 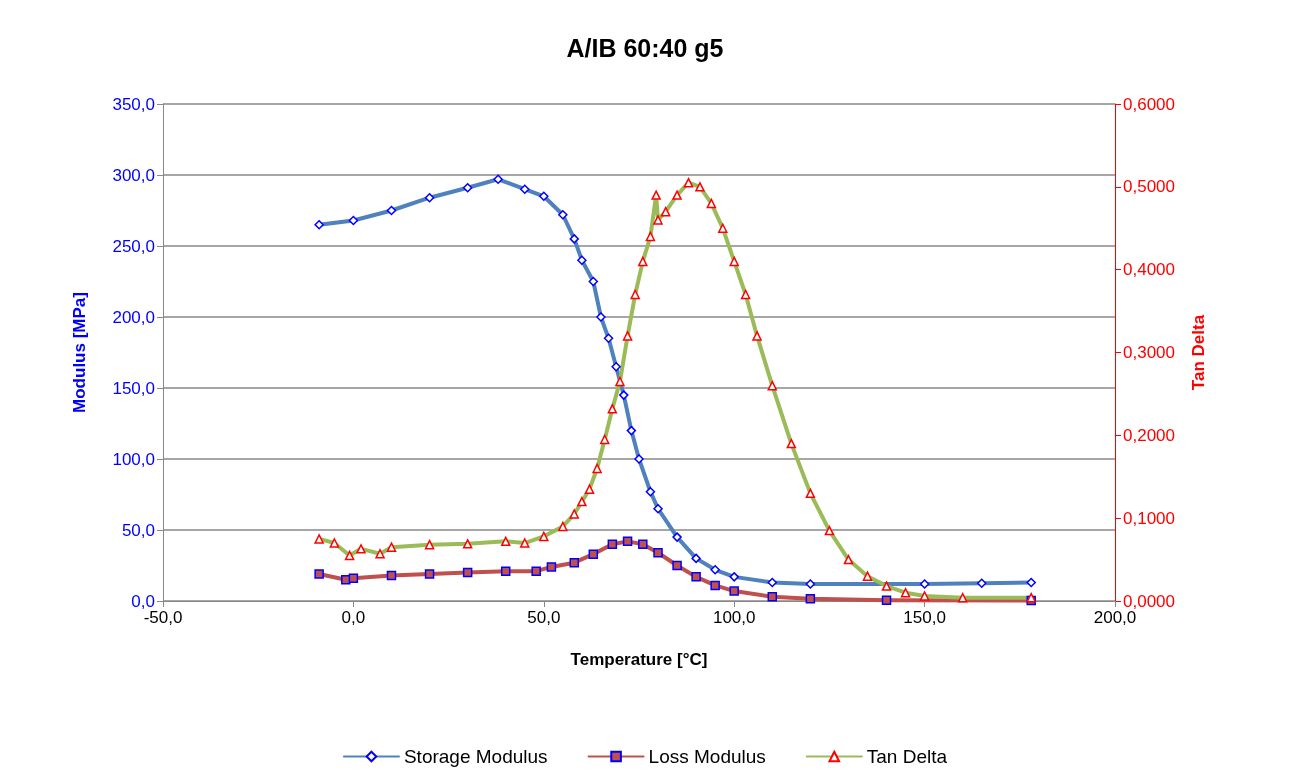 What do you see at coordinates (544, 617) in the screenshot?
I see `x-tick-label: 50,0` at bounding box center [544, 617].